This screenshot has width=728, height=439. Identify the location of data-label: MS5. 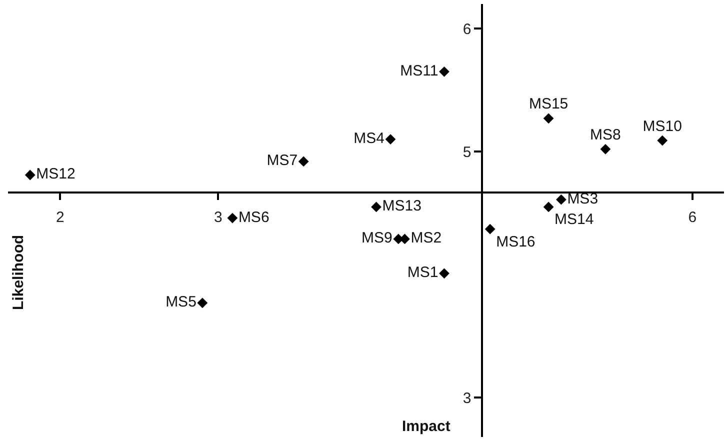
(181, 302).